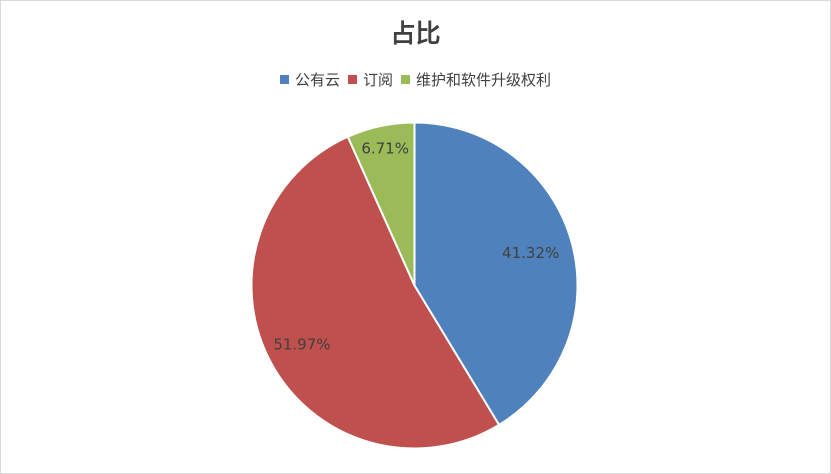 The width and height of the screenshot is (831, 474). I want to click on legend-label-2: 维护和软件升级权利, so click(484, 80).